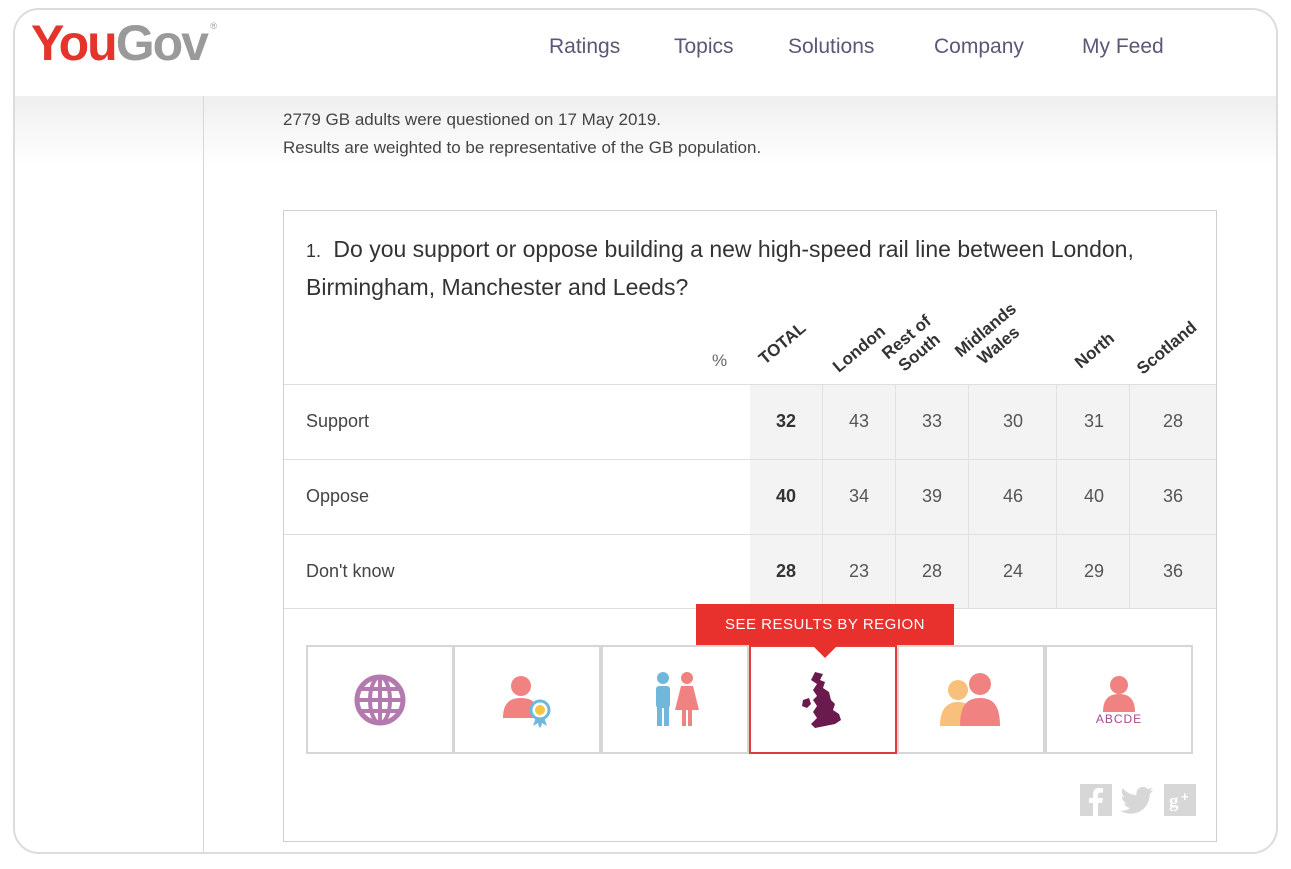  I want to click on column-header-midlands-wales: Midlands Wales, so click(992, 338).